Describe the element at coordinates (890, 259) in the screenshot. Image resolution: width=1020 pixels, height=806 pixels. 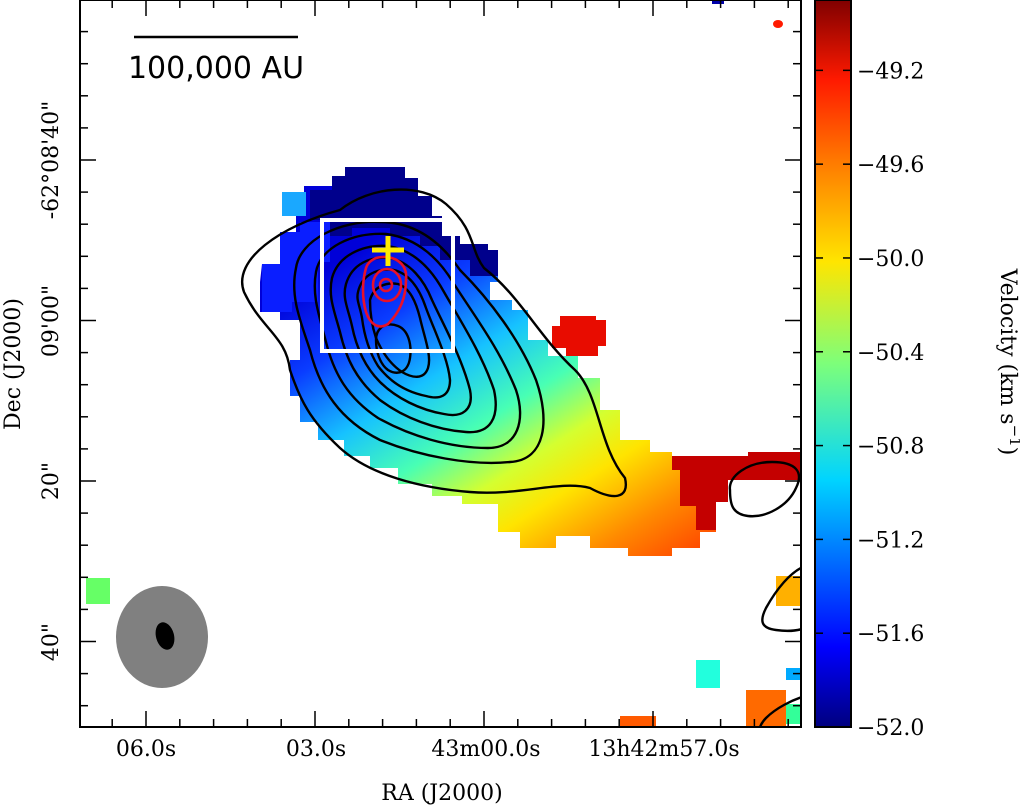
I see `colorbar-tick-label: −50.0` at that location.